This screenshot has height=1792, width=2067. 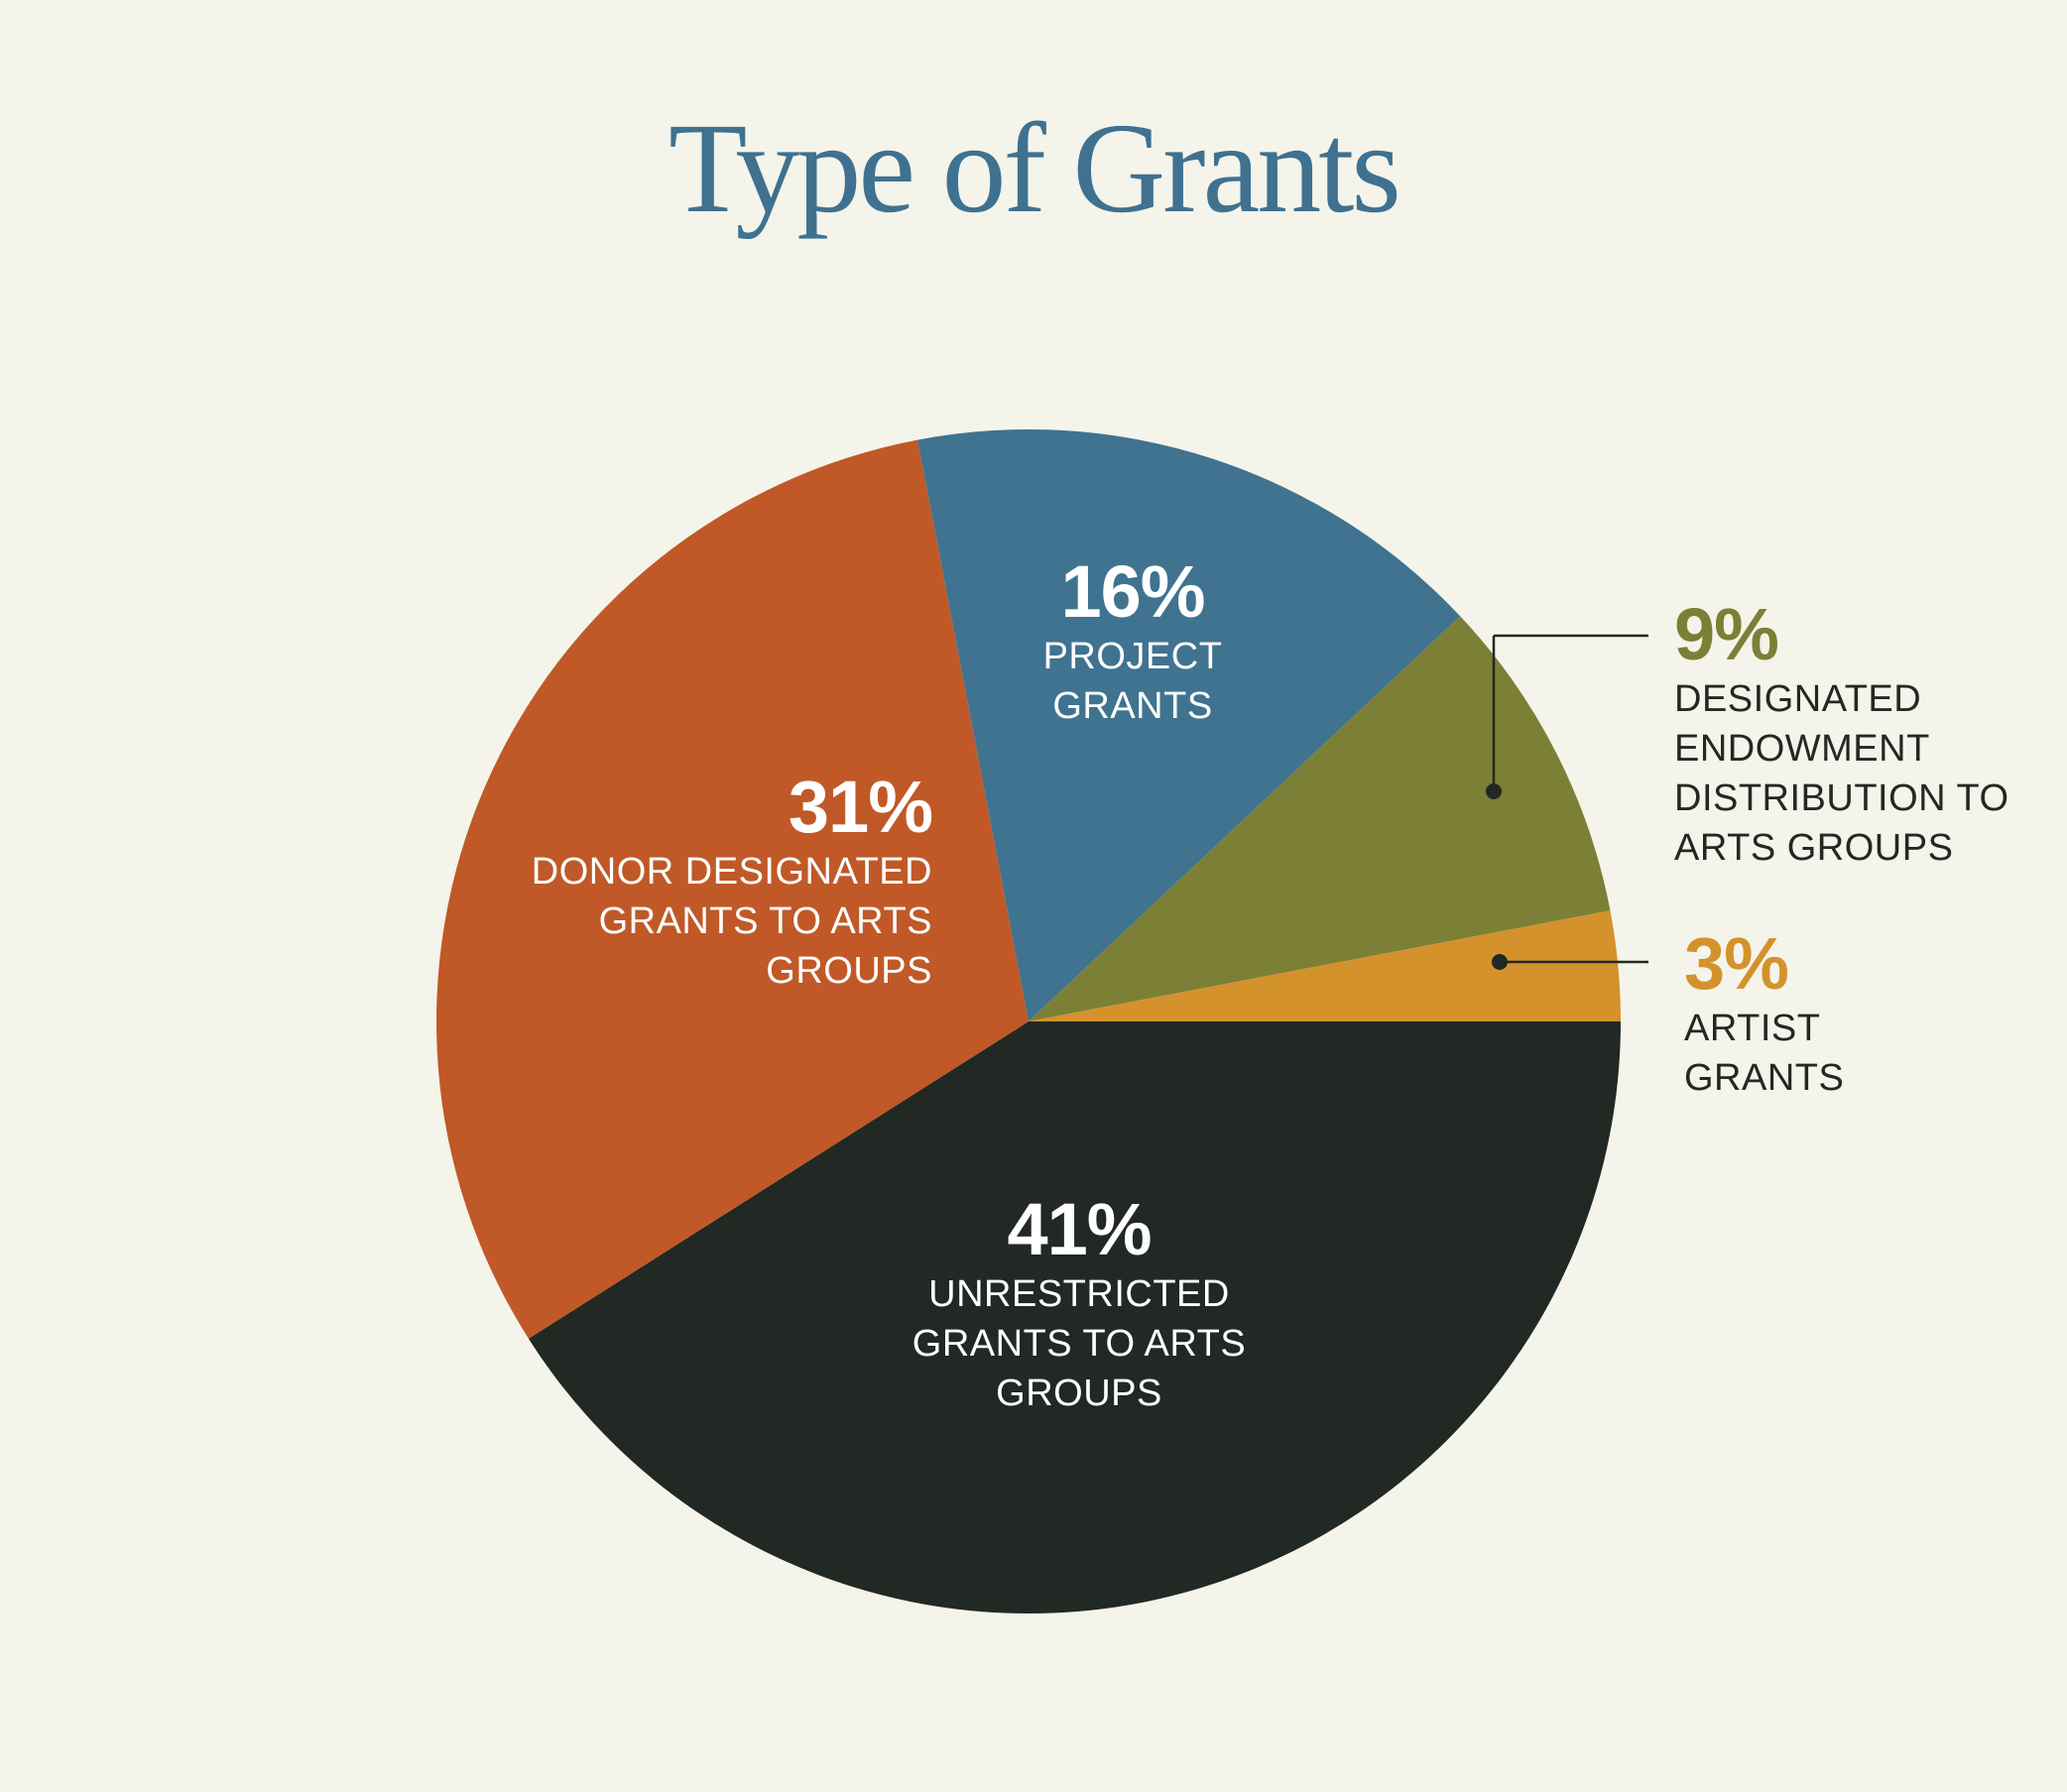 What do you see at coordinates (1035, 169) in the screenshot?
I see `chart-title: Type of Grants` at bounding box center [1035, 169].